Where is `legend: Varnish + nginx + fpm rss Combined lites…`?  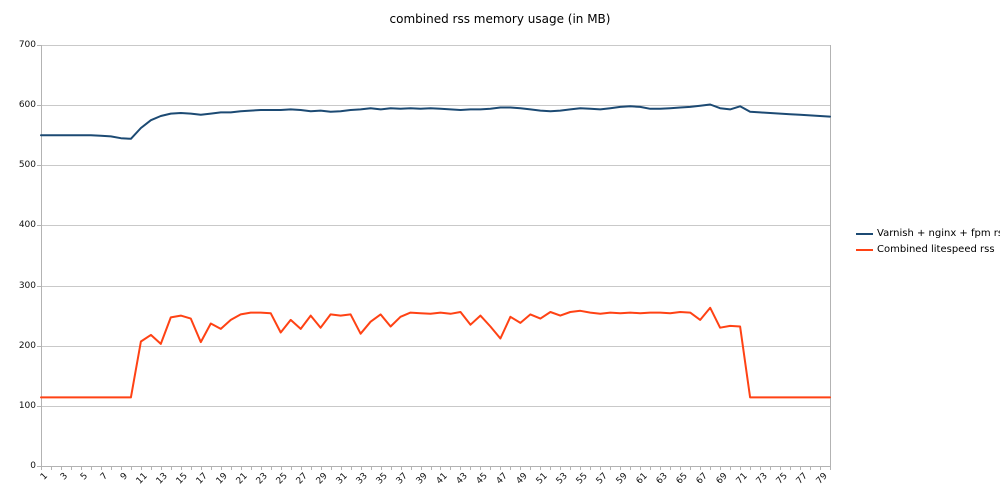 legend: Varnish + nginx + fpm rss Combined lites… is located at coordinates (928, 244).